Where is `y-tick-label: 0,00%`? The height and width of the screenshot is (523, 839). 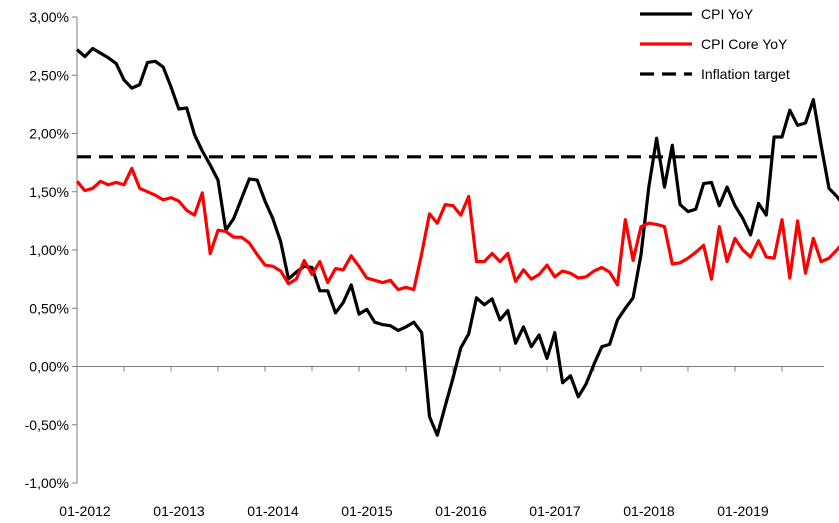 y-tick-label: 0,00% is located at coordinates (49, 367).